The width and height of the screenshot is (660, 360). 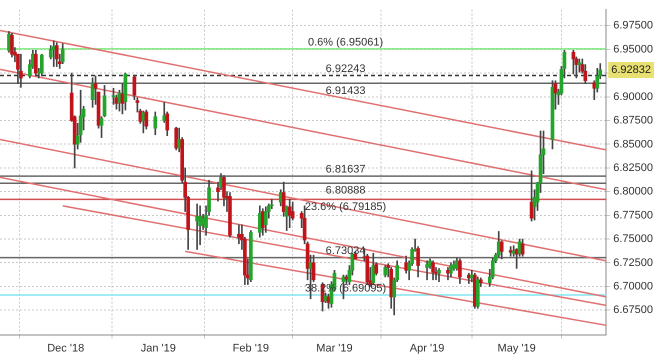 I want to click on y-tick-label: 6.90000, so click(x=633, y=96).